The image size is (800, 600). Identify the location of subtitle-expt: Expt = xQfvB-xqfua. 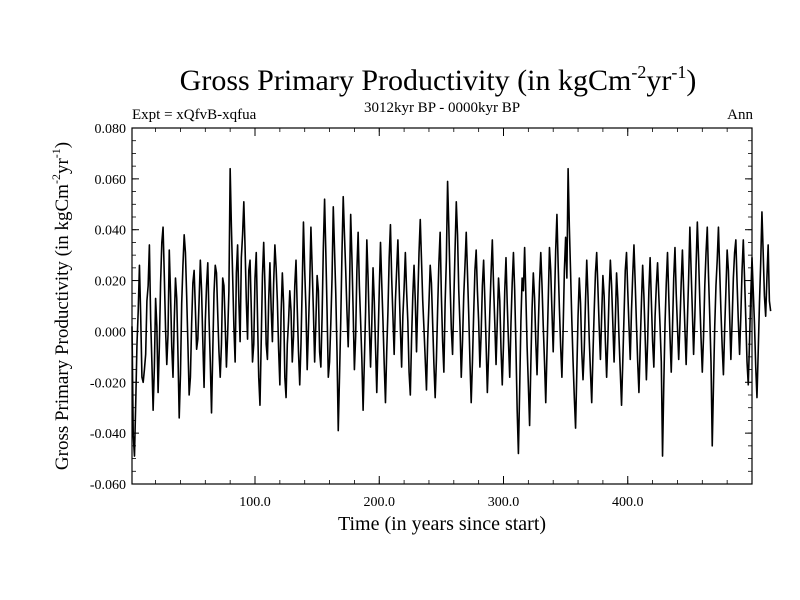
(194, 115).